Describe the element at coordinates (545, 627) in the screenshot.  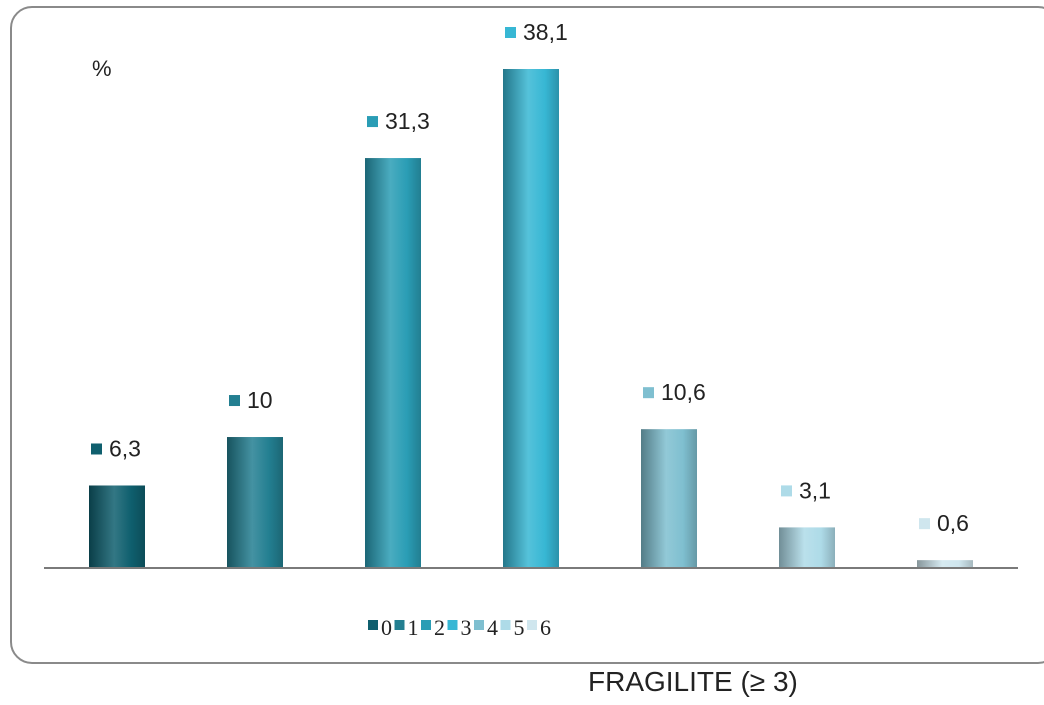
I see `legend-label-6: 6` at that location.